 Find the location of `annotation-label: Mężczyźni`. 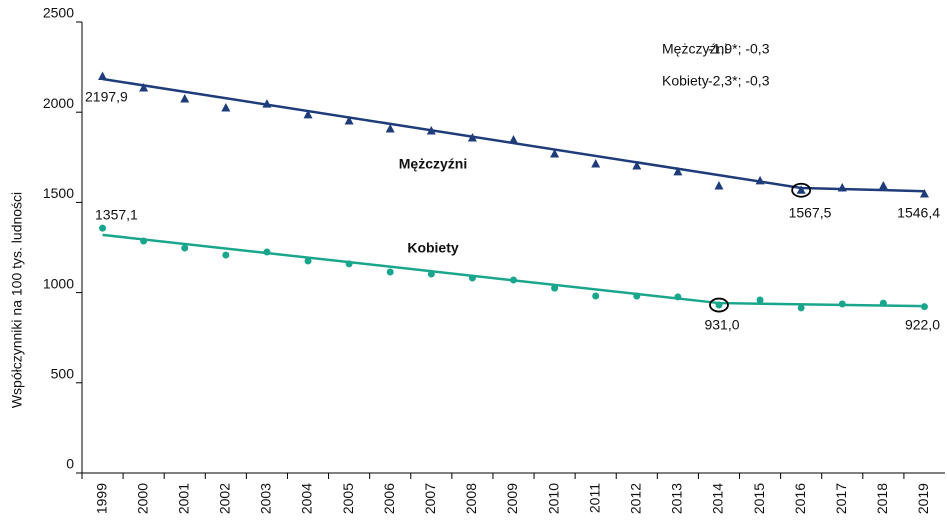

annotation-label: Mężczyźni is located at coordinates (694, 49).